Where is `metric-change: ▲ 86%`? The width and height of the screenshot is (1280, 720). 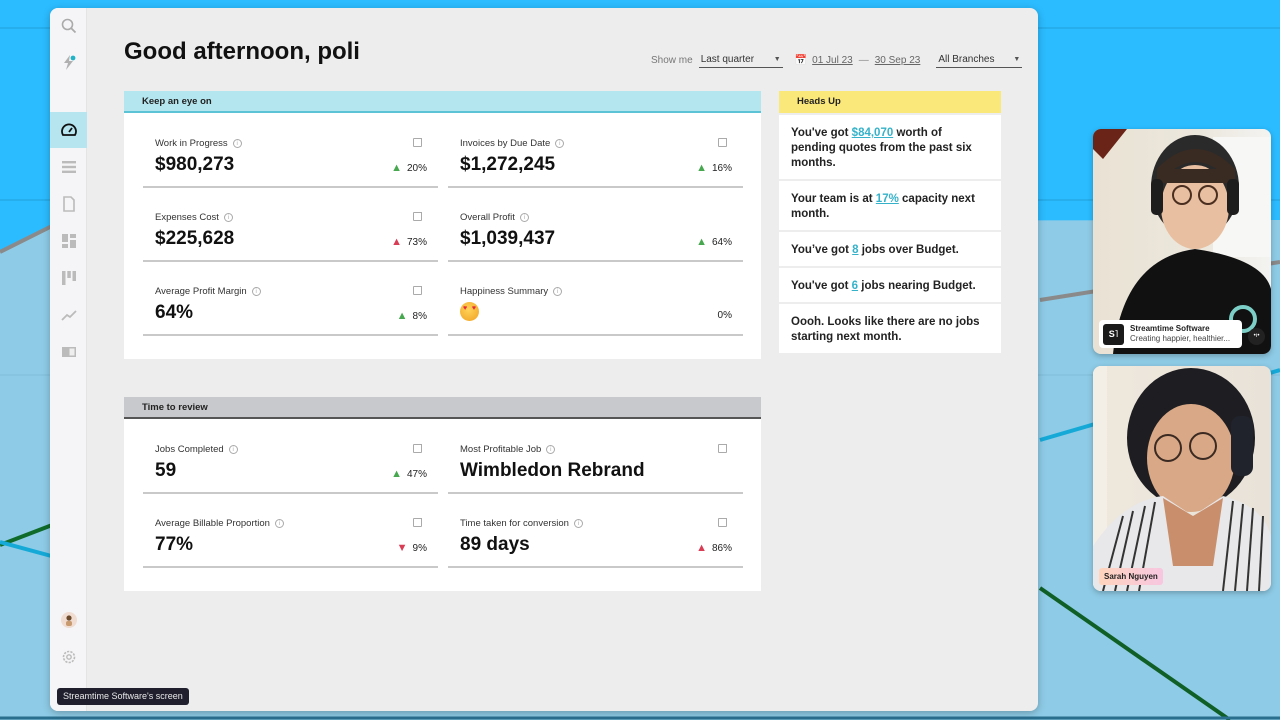
metric-change: ▲ 86% is located at coordinates (714, 548).